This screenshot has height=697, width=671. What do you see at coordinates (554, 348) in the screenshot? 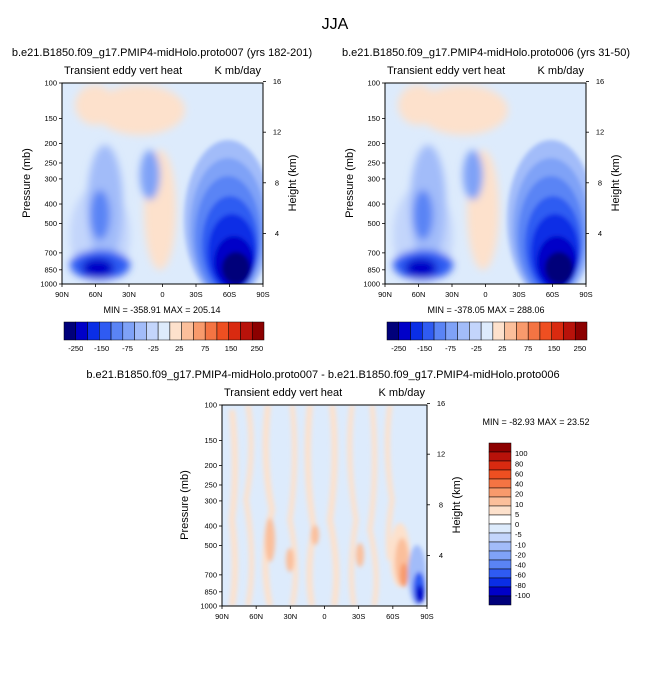
I see `colorbar-label: 150` at bounding box center [554, 348].